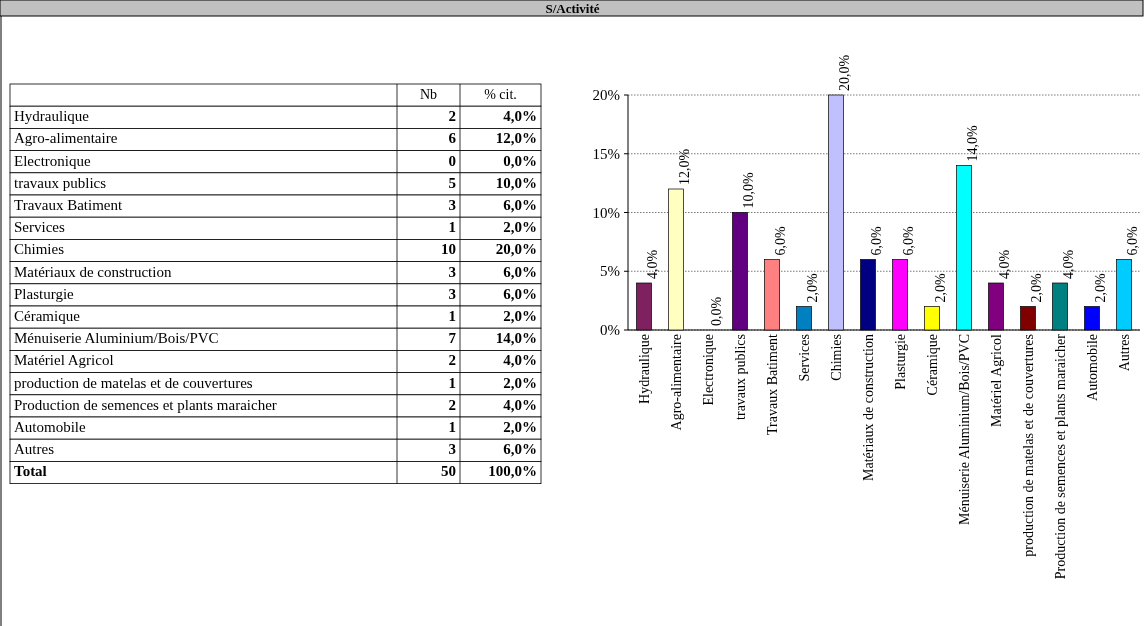  I want to click on x-tick-label: Ménuiserie Aluminium/Bois/PVC, so click(964, 429).